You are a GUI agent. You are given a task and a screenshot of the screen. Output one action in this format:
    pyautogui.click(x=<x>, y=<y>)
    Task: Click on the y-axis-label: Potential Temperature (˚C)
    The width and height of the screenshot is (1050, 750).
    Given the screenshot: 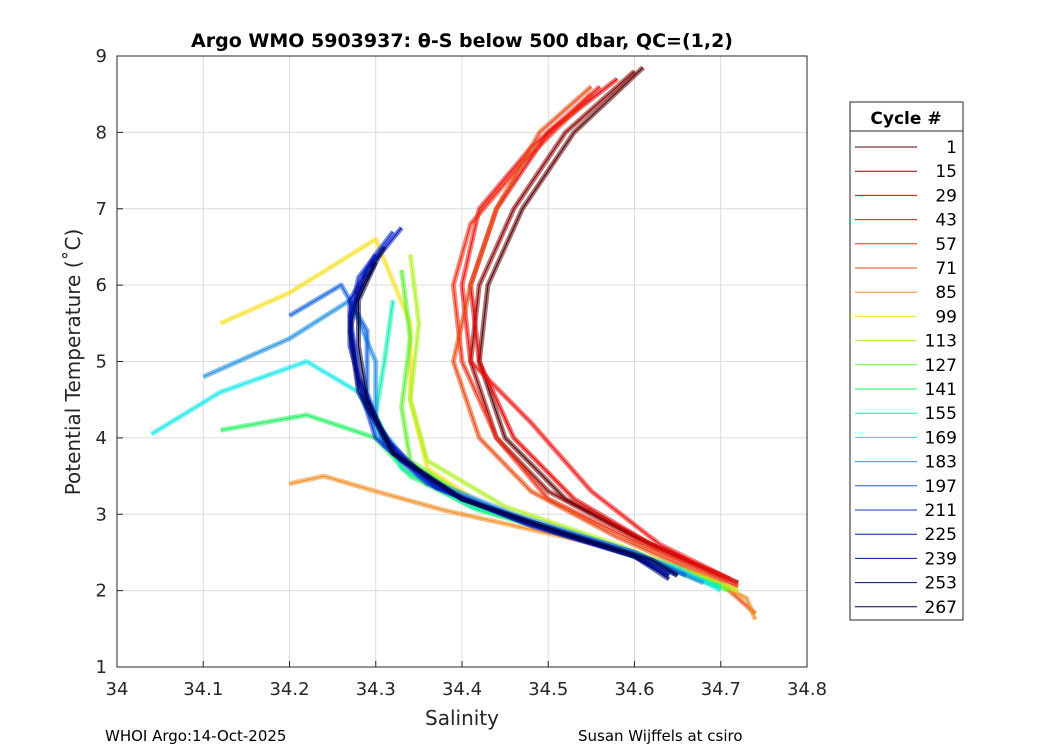 What is the action you would take?
    pyautogui.click(x=73, y=362)
    